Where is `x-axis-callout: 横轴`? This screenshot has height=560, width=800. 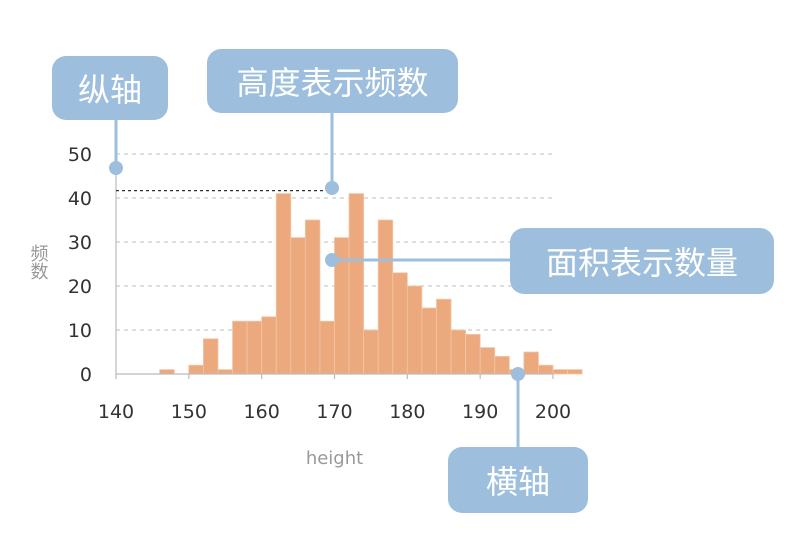
x-axis-callout: 横轴 is located at coordinates (518, 480).